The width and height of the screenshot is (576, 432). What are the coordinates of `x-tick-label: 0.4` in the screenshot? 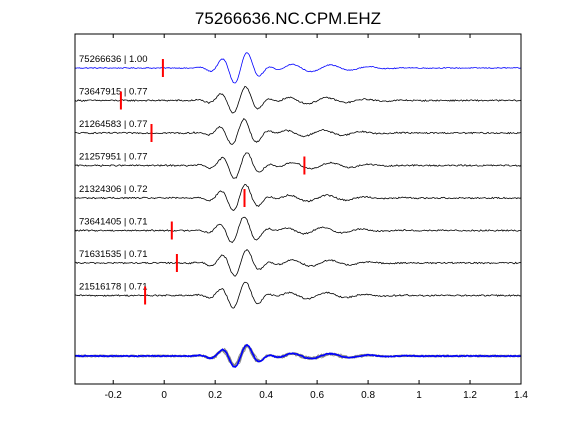 It's located at (266, 395).